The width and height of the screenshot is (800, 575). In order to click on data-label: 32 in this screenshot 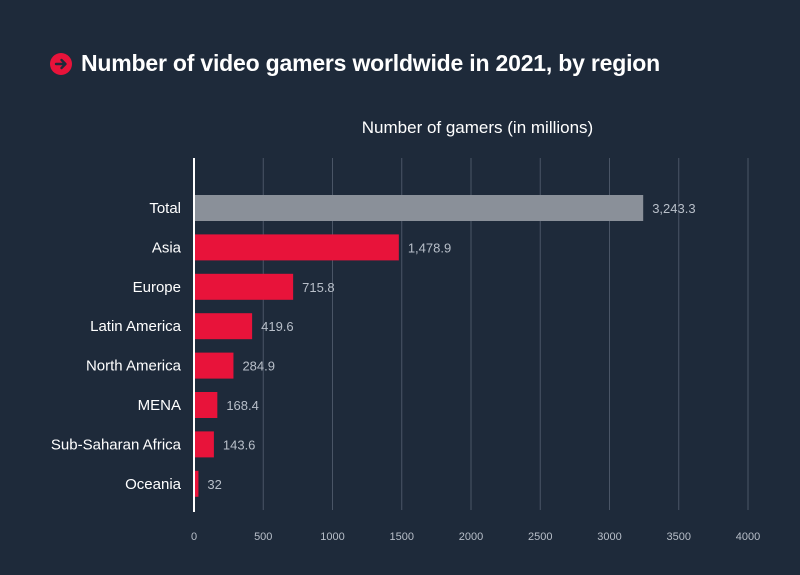, I will do `click(214, 484)`.